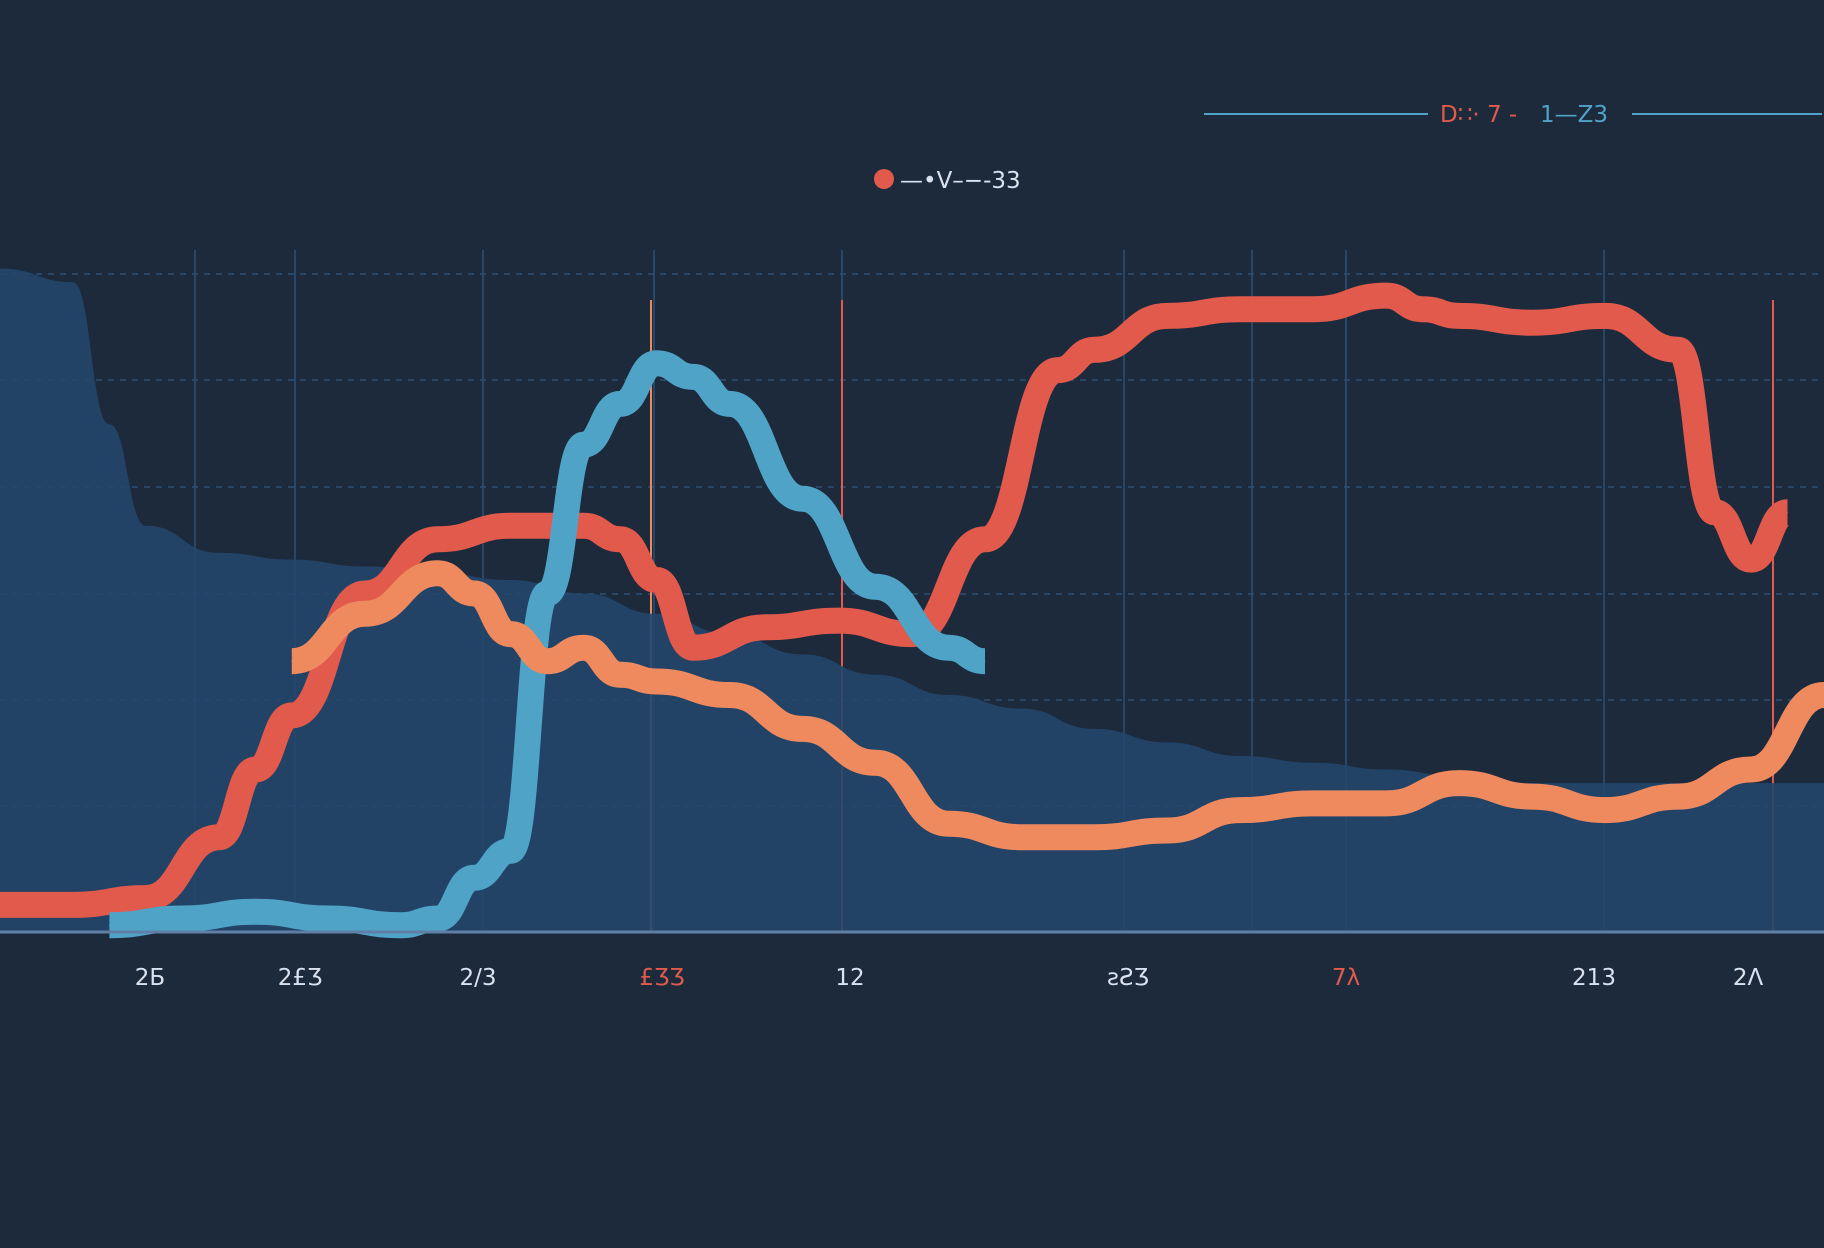  Describe the element at coordinates (884, 179) in the screenshot. I see `legend-swatch-red` at that location.